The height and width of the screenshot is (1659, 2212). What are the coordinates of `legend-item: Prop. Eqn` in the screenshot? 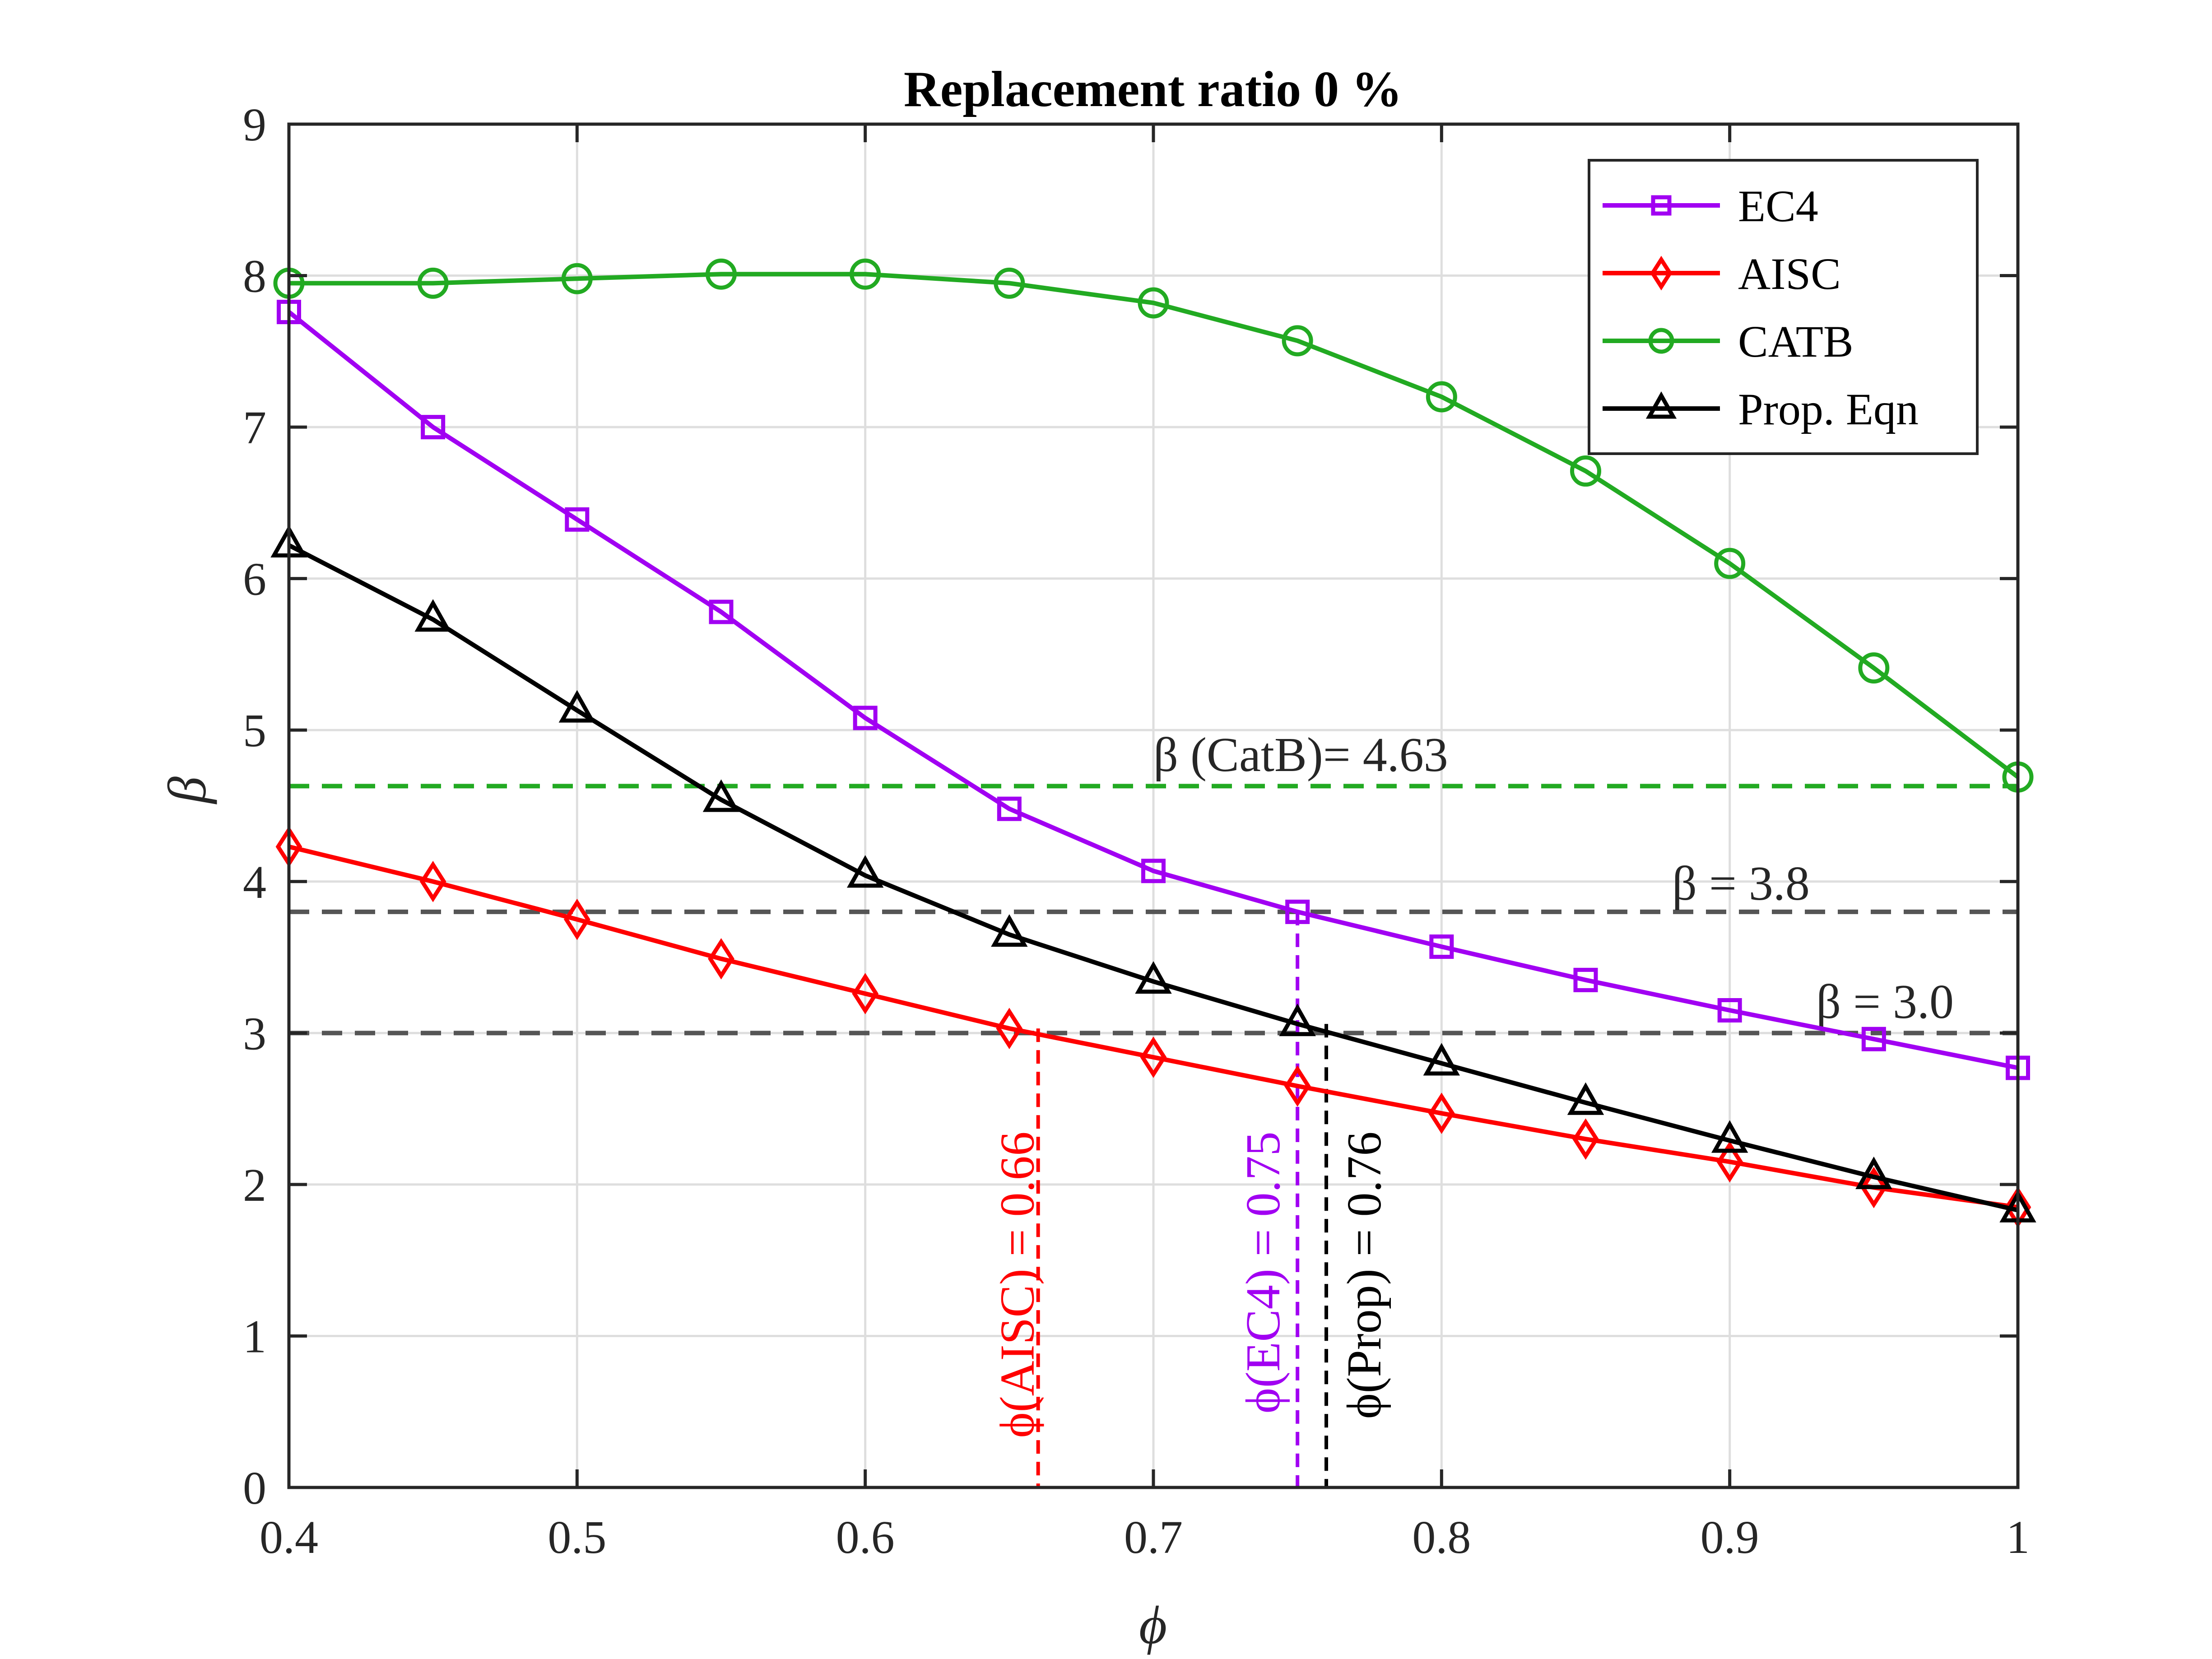 It's located at (1761, 409).